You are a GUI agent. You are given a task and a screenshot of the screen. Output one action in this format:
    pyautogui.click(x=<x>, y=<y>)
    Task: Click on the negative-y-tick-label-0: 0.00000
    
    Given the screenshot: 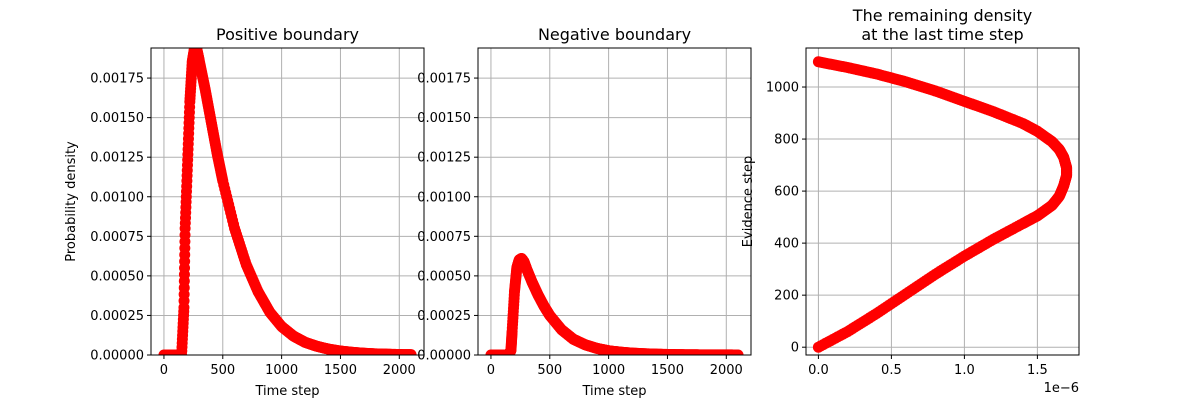 What is the action you would take?
    pyautogui.click(x=444, y=356)
    